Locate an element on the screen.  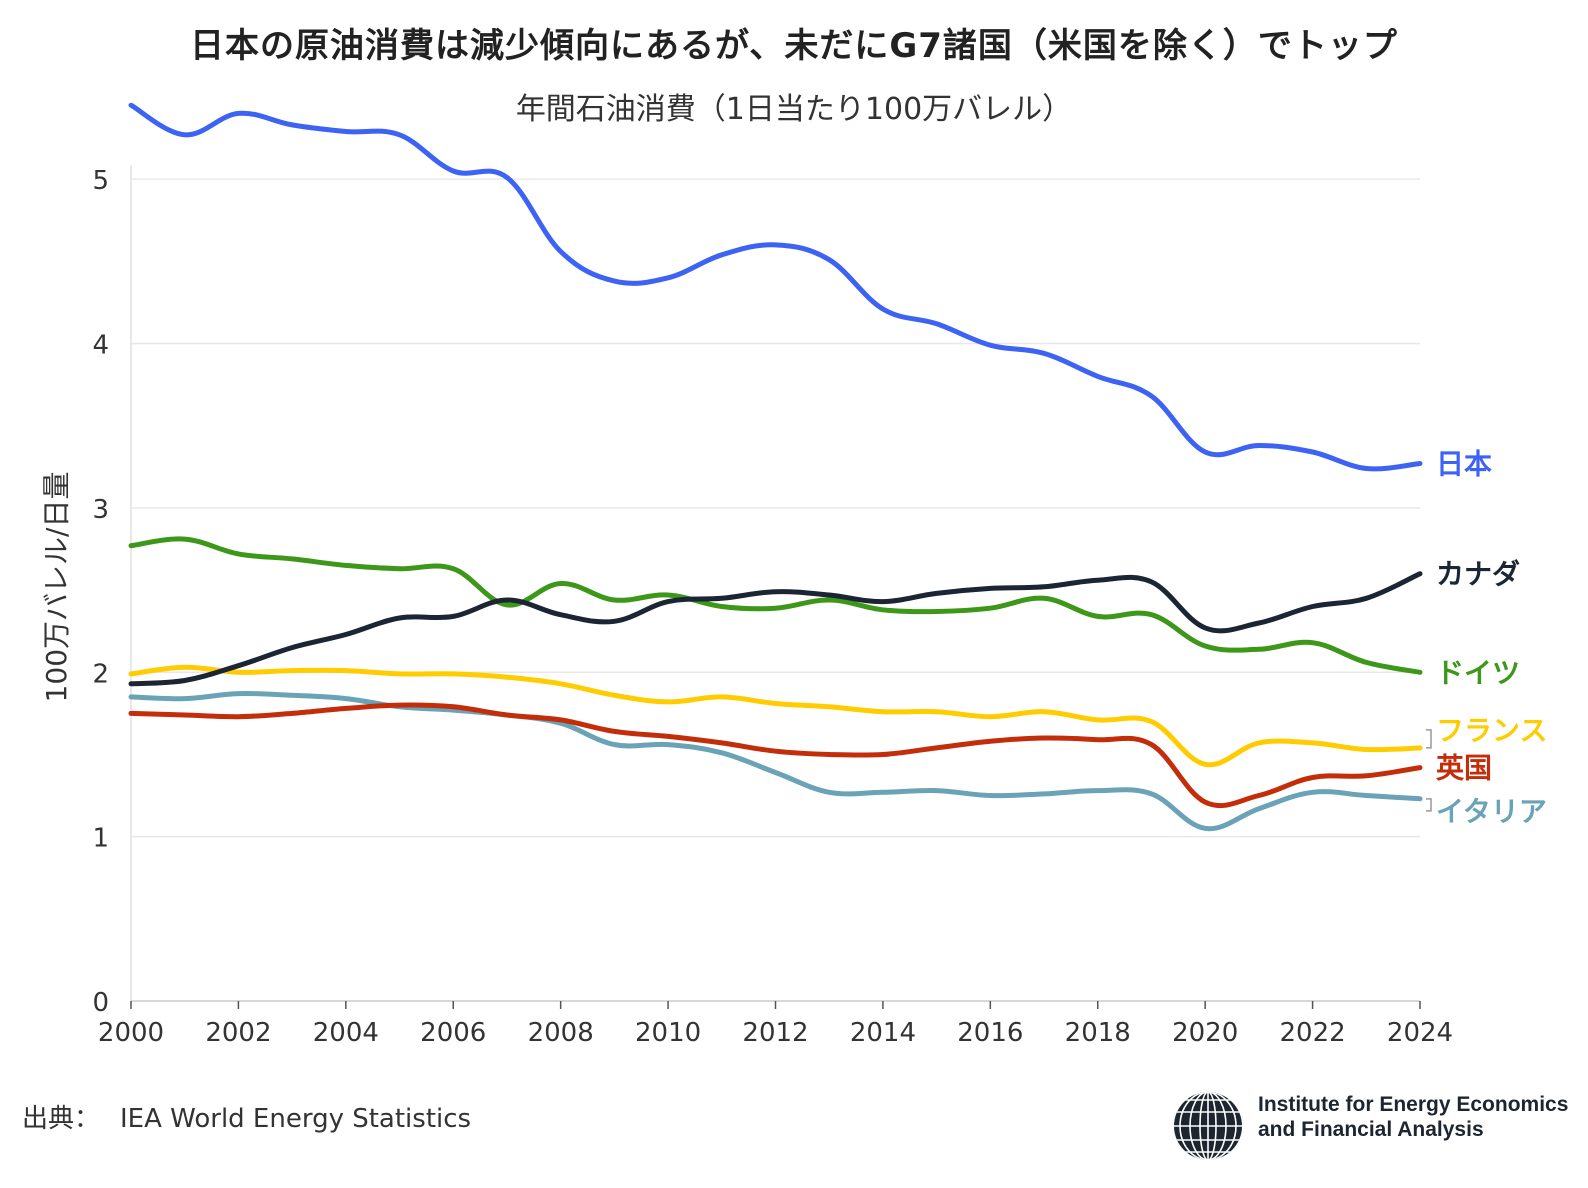
y-tick-label: 5 is located at coordinates (100, 181).